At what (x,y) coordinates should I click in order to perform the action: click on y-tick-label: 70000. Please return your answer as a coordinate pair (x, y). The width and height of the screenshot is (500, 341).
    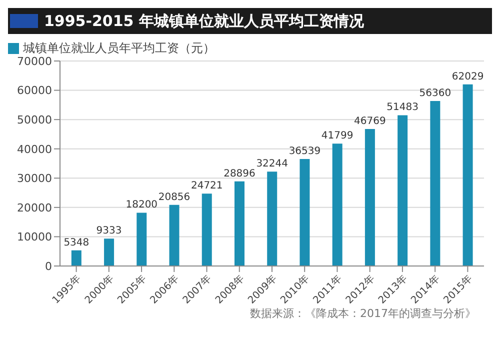
    Looking at the image, I should click on (34, 61).